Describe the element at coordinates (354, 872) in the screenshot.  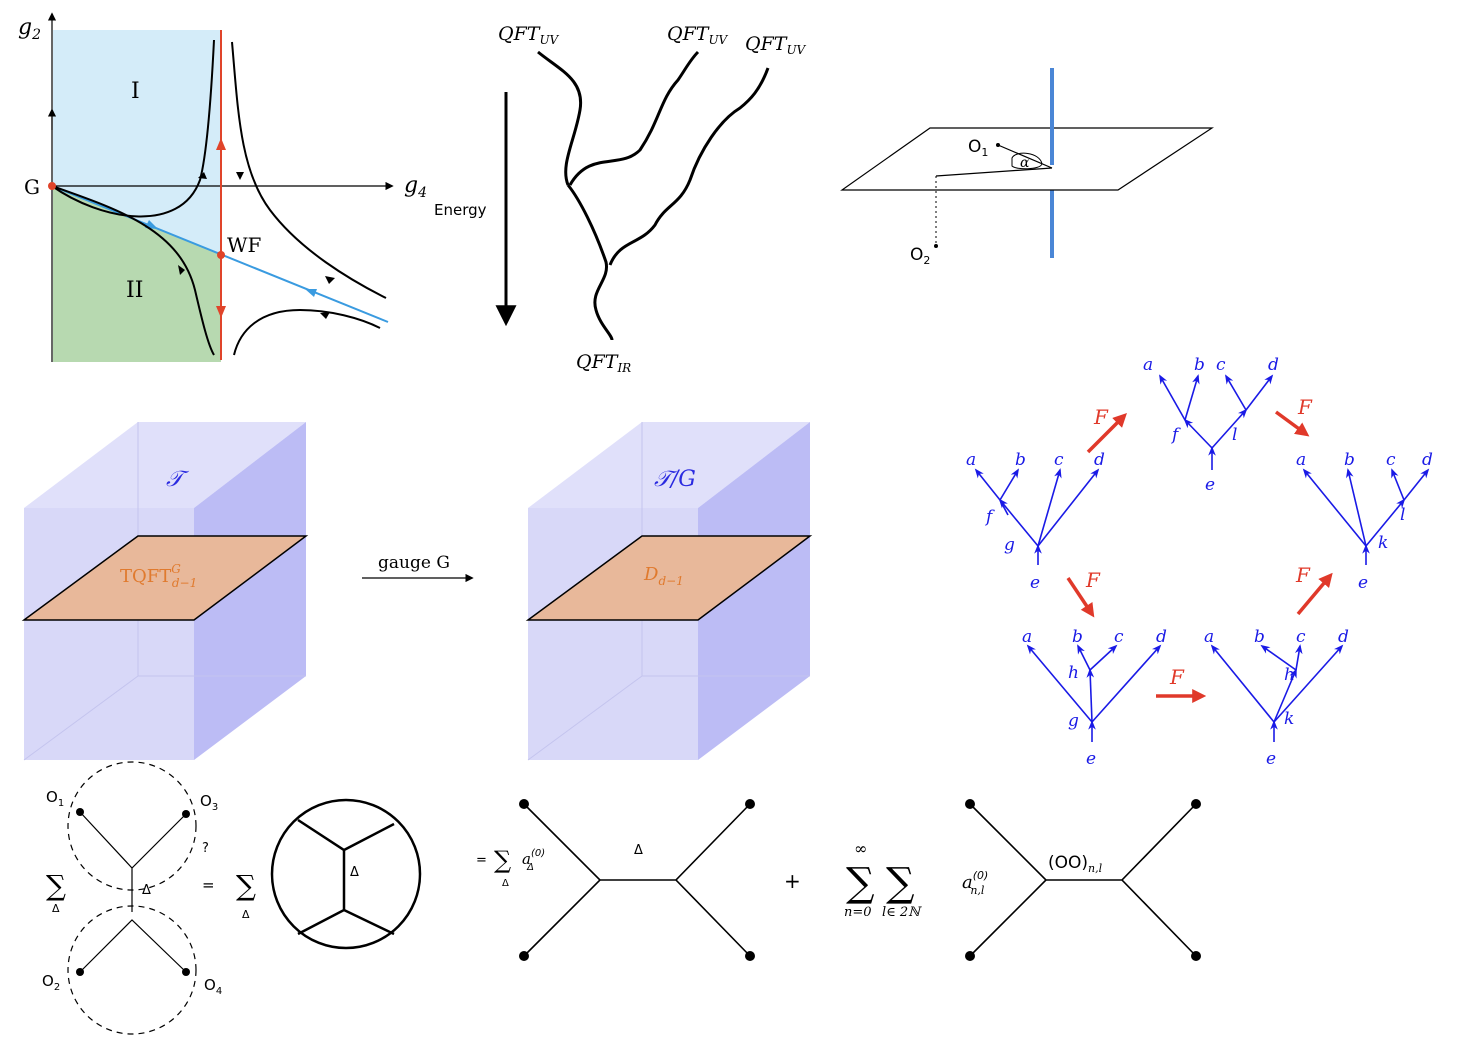
I see `disk-delta: Δ` at that location.